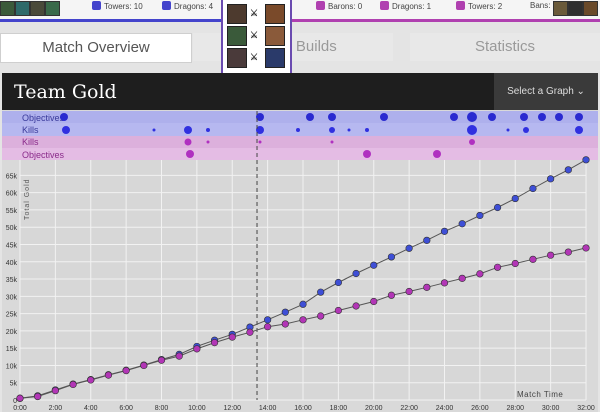  Describe the element at coordinates (300, 129) in the screenshot. I see `blue-kills-band` at that location.